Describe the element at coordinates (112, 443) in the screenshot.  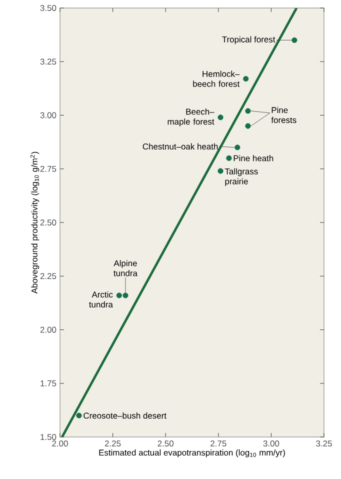
I see `x-tick-label: 2.25` at that location.